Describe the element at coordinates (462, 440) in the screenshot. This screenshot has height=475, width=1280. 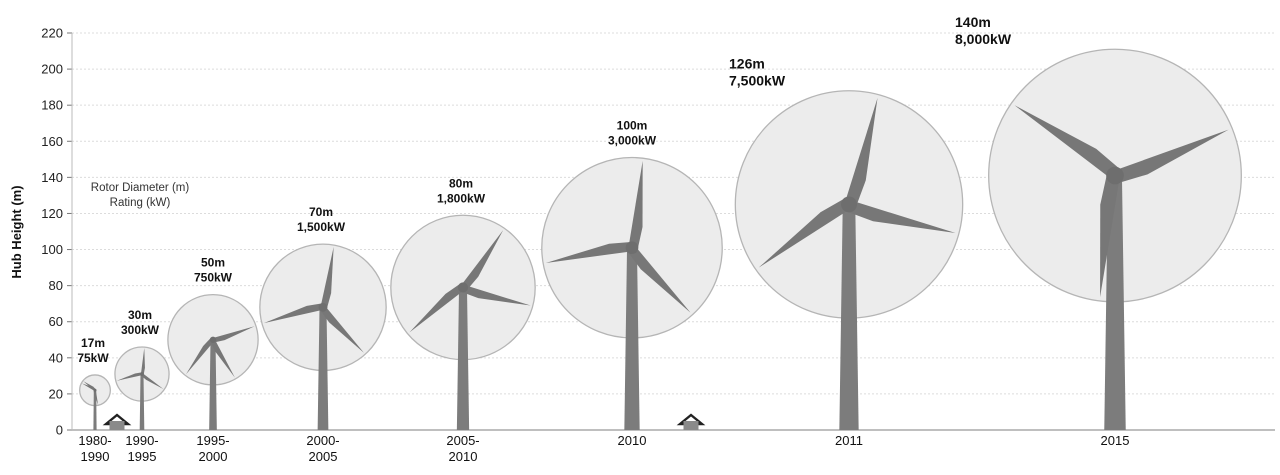
I see `x-category-label: 2005-` at that location.